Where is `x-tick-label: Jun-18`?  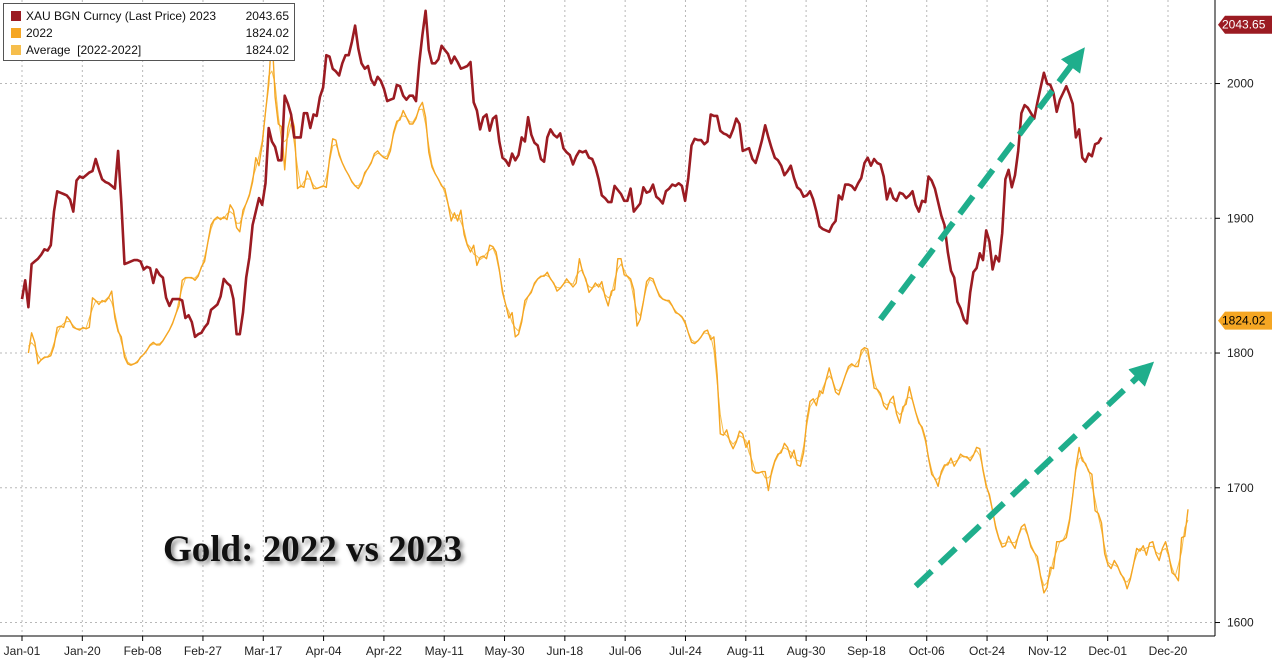 x-tick-label: Jun-18 is located at coordinates (564, 651).